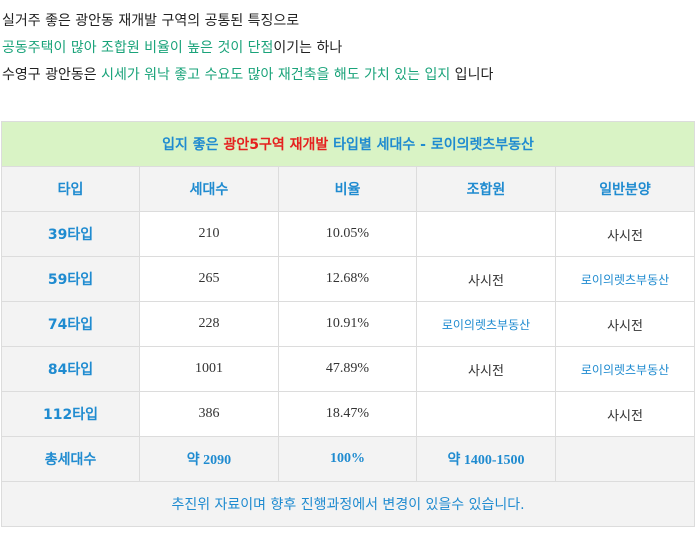  Describe the element at coordinates (70, 414) in the screenshot. I see `row-type: 112타입` at that location.